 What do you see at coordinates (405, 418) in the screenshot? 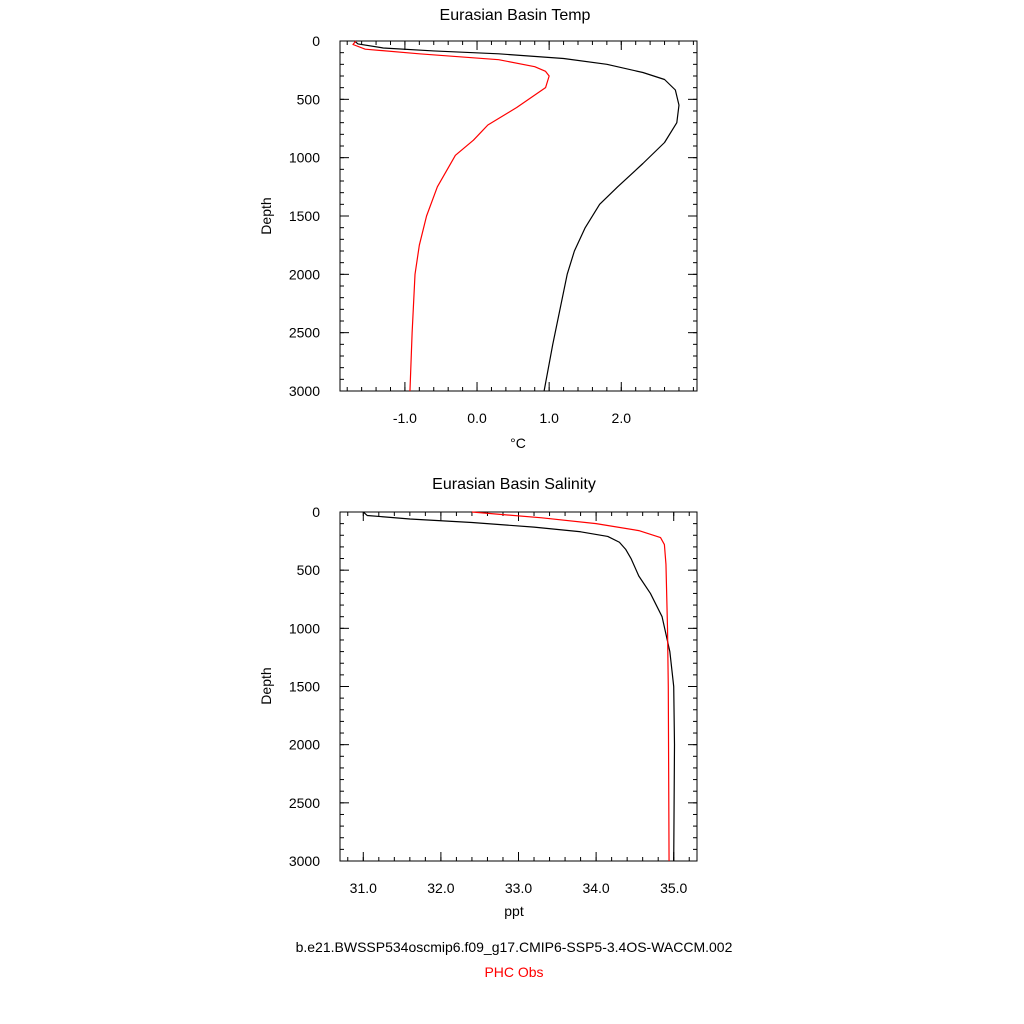
I see `temperature-x-tick-label: -1.0` at bounding box center [405, 418].